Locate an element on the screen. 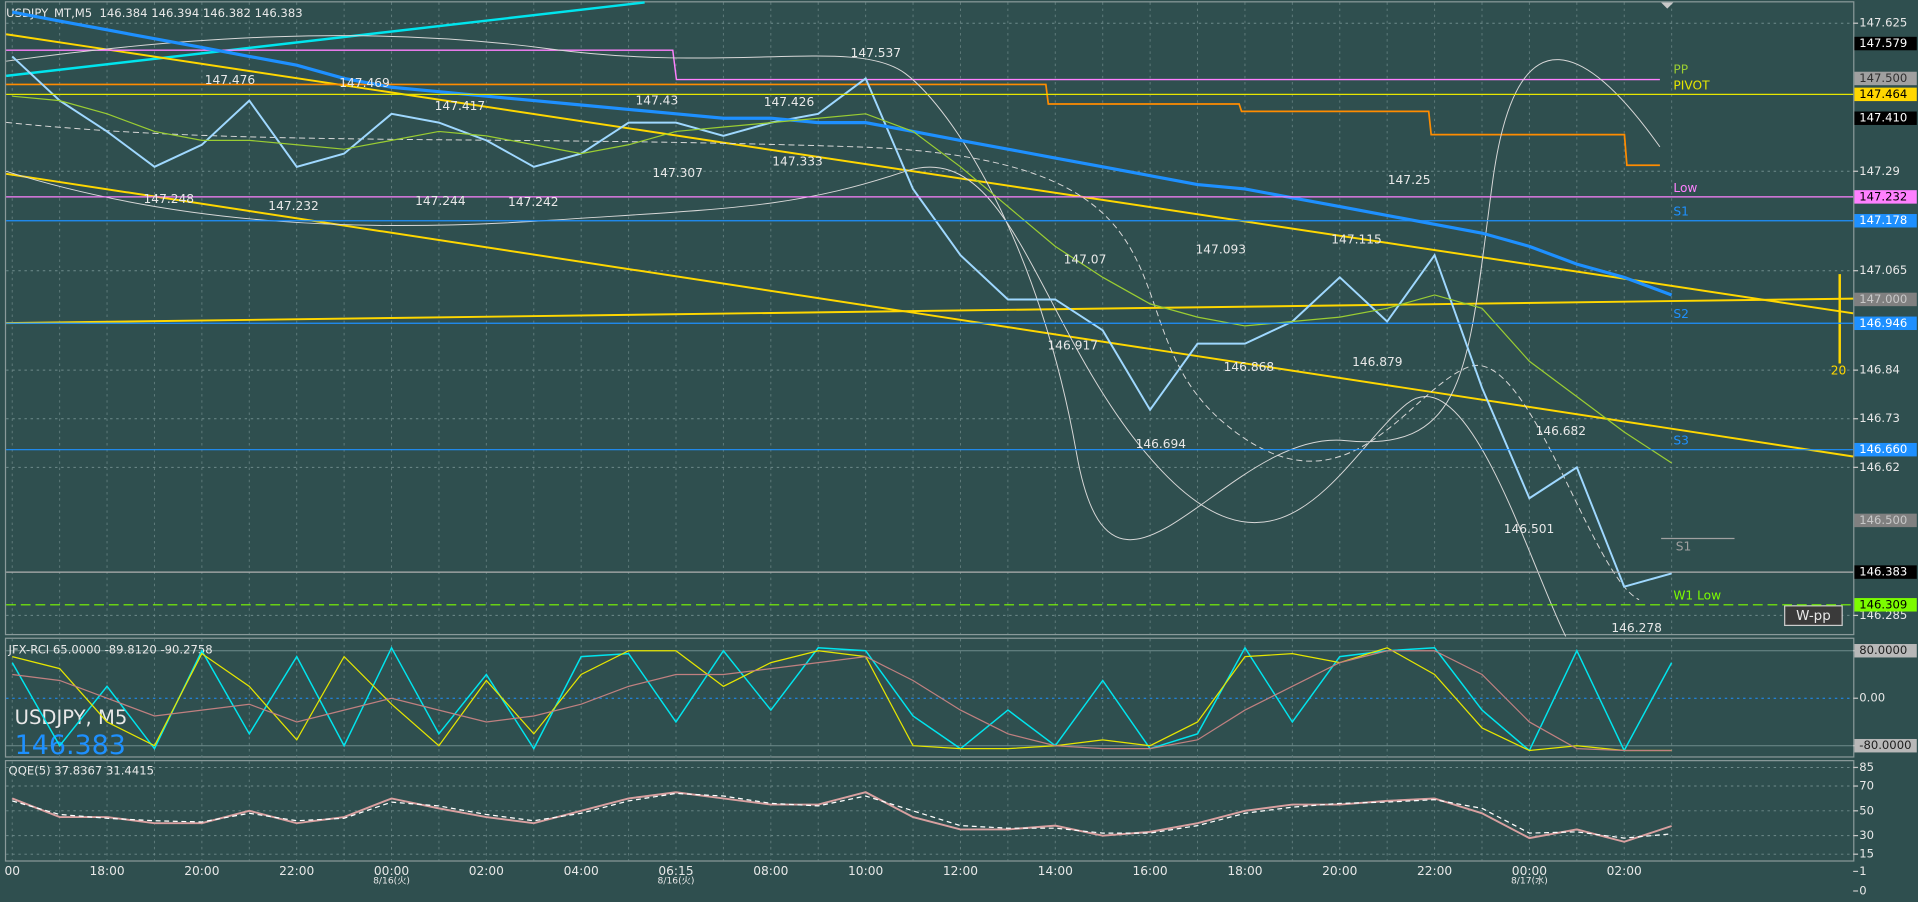 Image resolution: width=1918 pixels, height=902 pixels. y-tick-label: 146.73 is located at coordinates (1879, 418).